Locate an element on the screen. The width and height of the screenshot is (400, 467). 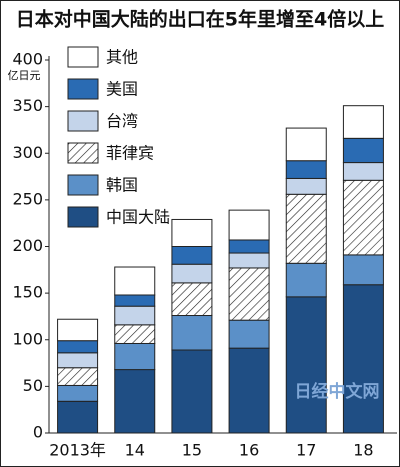
y-tick-label: 50 is located at coordinates (33, 385).